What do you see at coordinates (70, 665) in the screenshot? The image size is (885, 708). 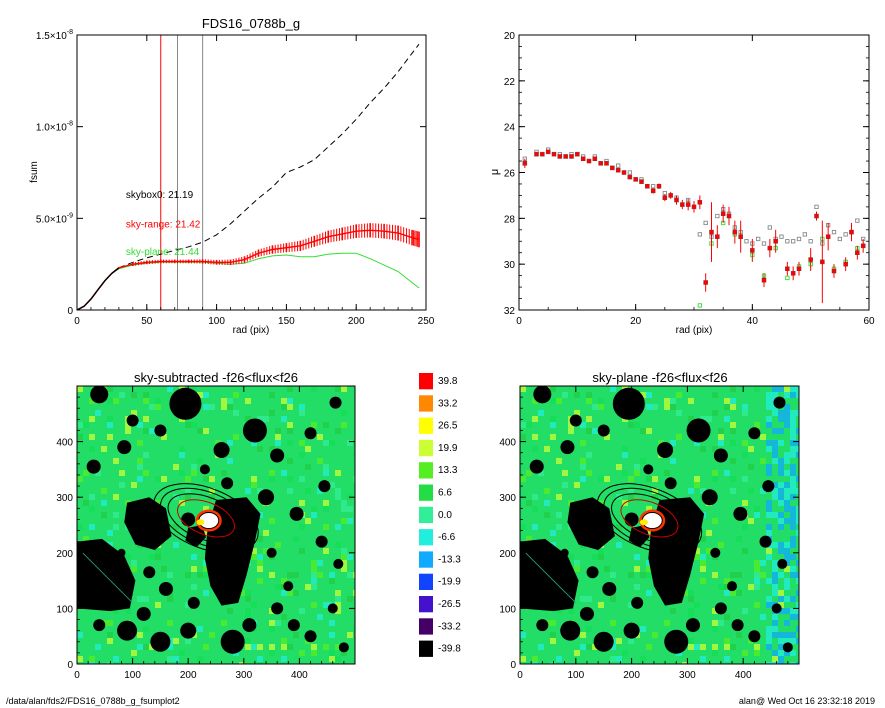 I see `y-tick-label: 0` at bounding box center [70, 665].